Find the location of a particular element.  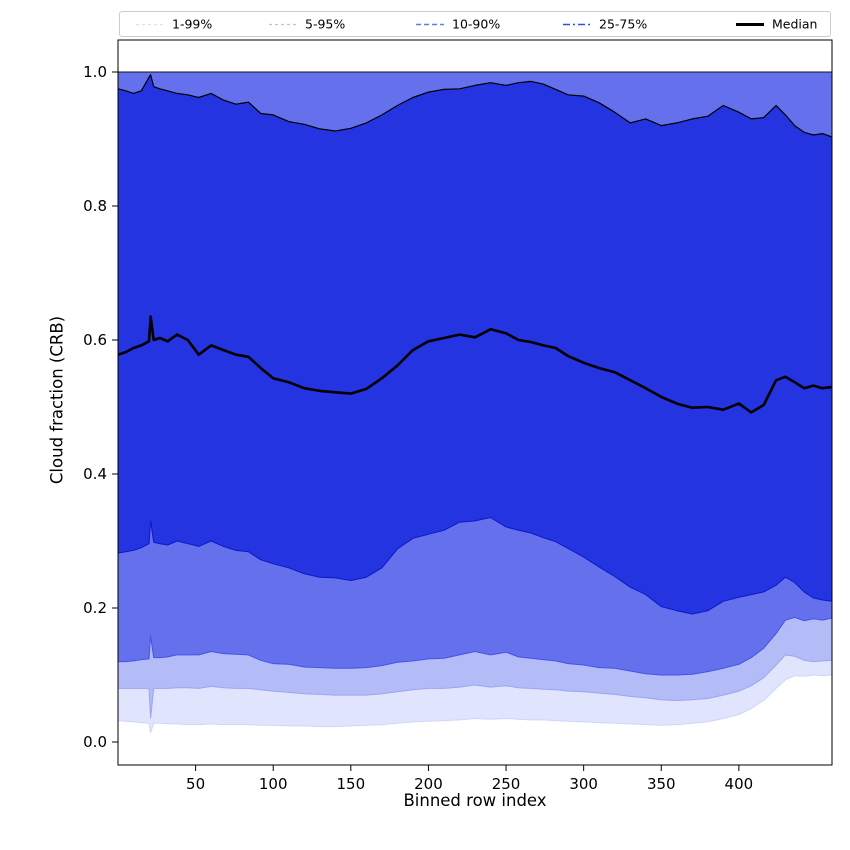

y-tick-label: 0.2 is located at coordinates (95, 608).